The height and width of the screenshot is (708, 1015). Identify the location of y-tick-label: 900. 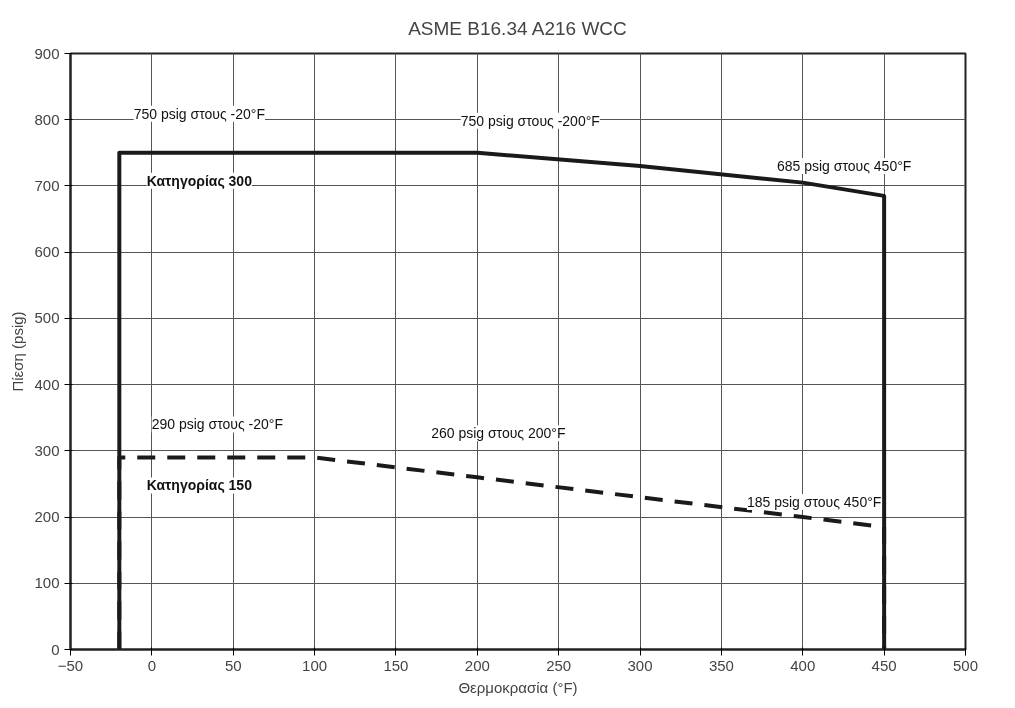
(47, 53).